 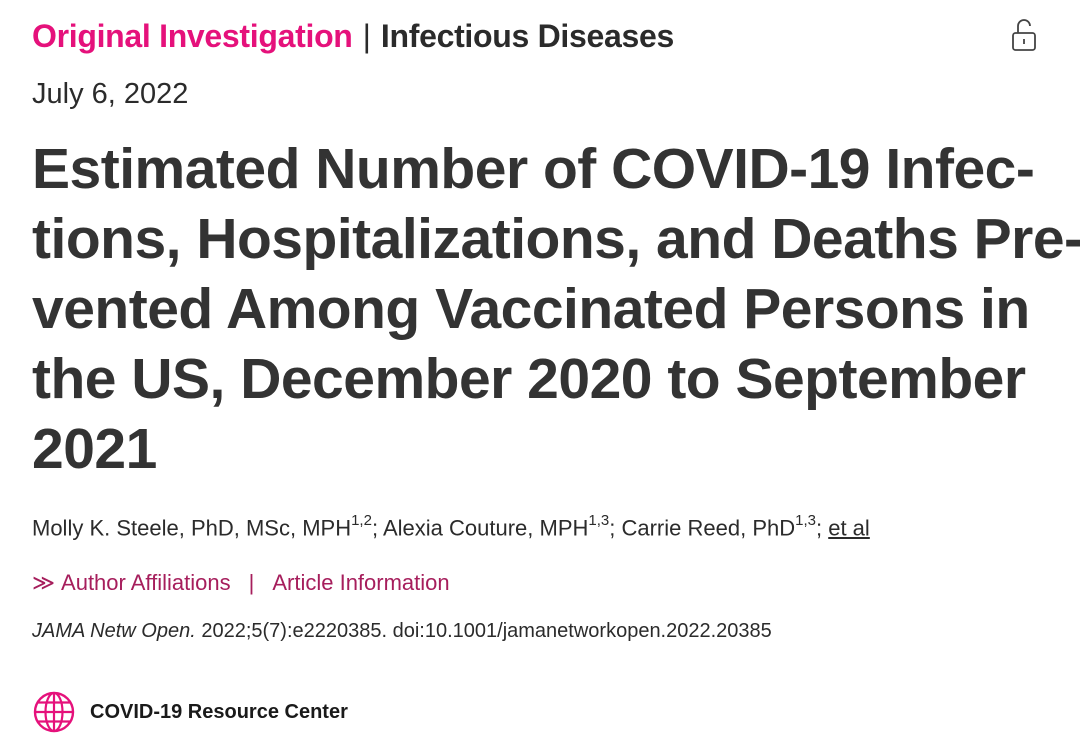 I want to click on unlock-icon, so click(x=1024, y=35).